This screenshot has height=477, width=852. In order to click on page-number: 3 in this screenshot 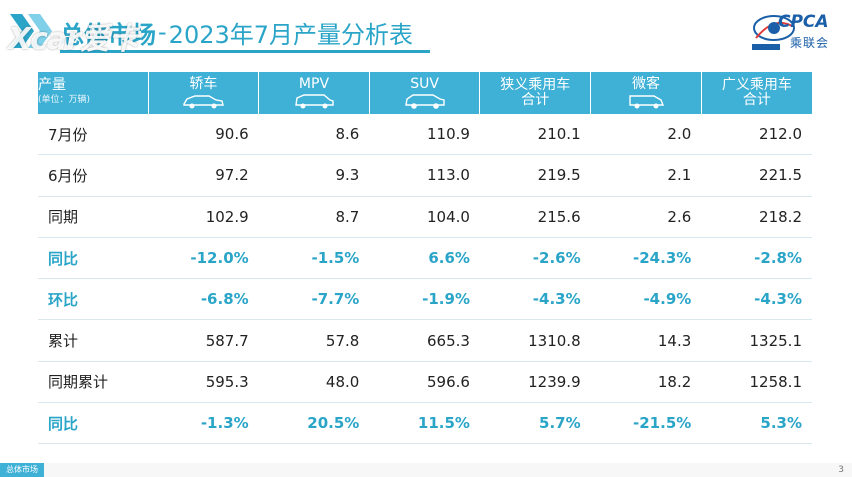, I will do `click(841, 470)`.